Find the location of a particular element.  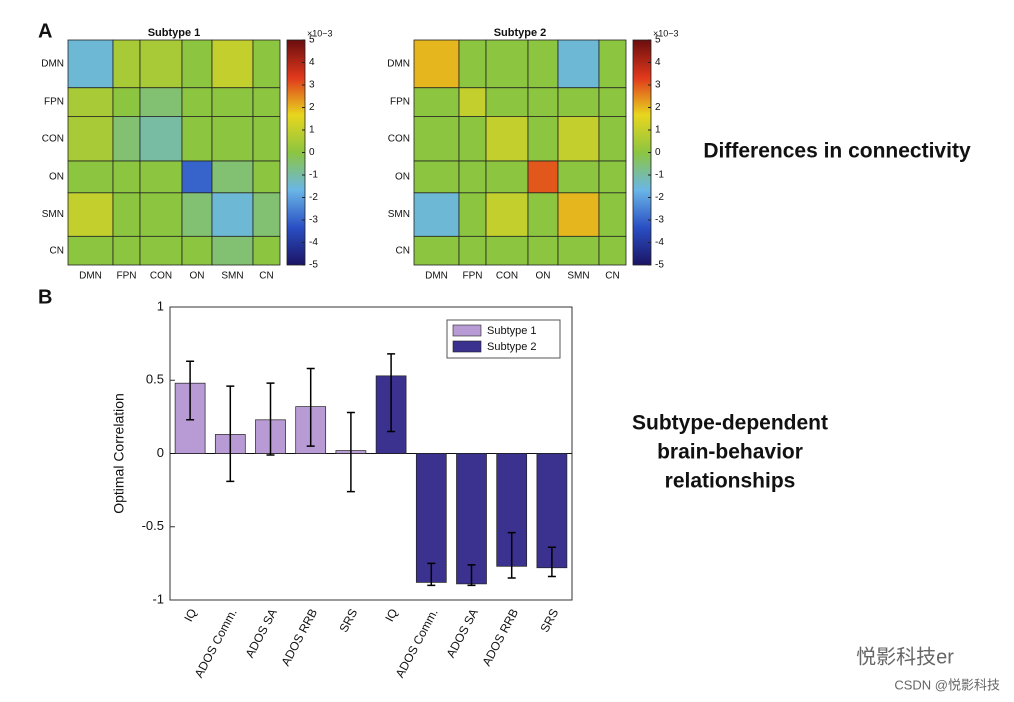

col-label: ON is located at coordinates (543, 276).